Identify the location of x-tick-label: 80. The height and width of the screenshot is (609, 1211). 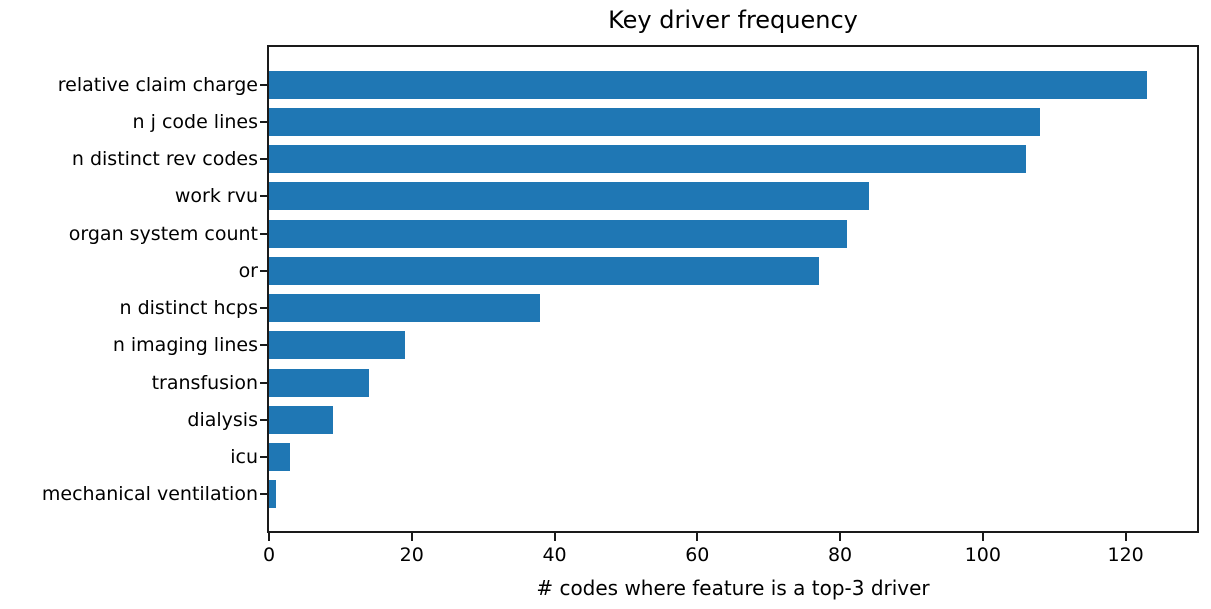
(840, 555).